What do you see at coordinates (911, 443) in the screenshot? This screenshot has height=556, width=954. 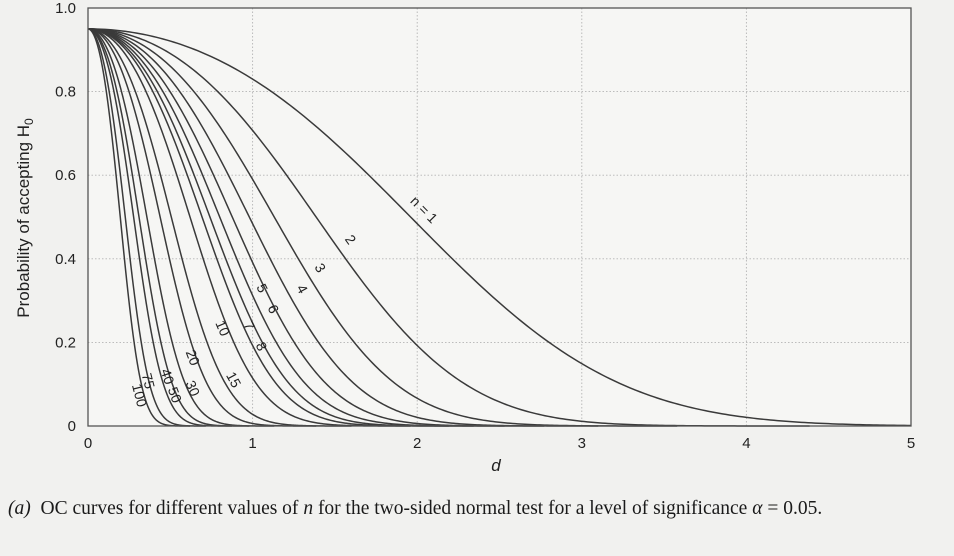 I see `x-tick-label: 5` at bounding box center [911, 443].